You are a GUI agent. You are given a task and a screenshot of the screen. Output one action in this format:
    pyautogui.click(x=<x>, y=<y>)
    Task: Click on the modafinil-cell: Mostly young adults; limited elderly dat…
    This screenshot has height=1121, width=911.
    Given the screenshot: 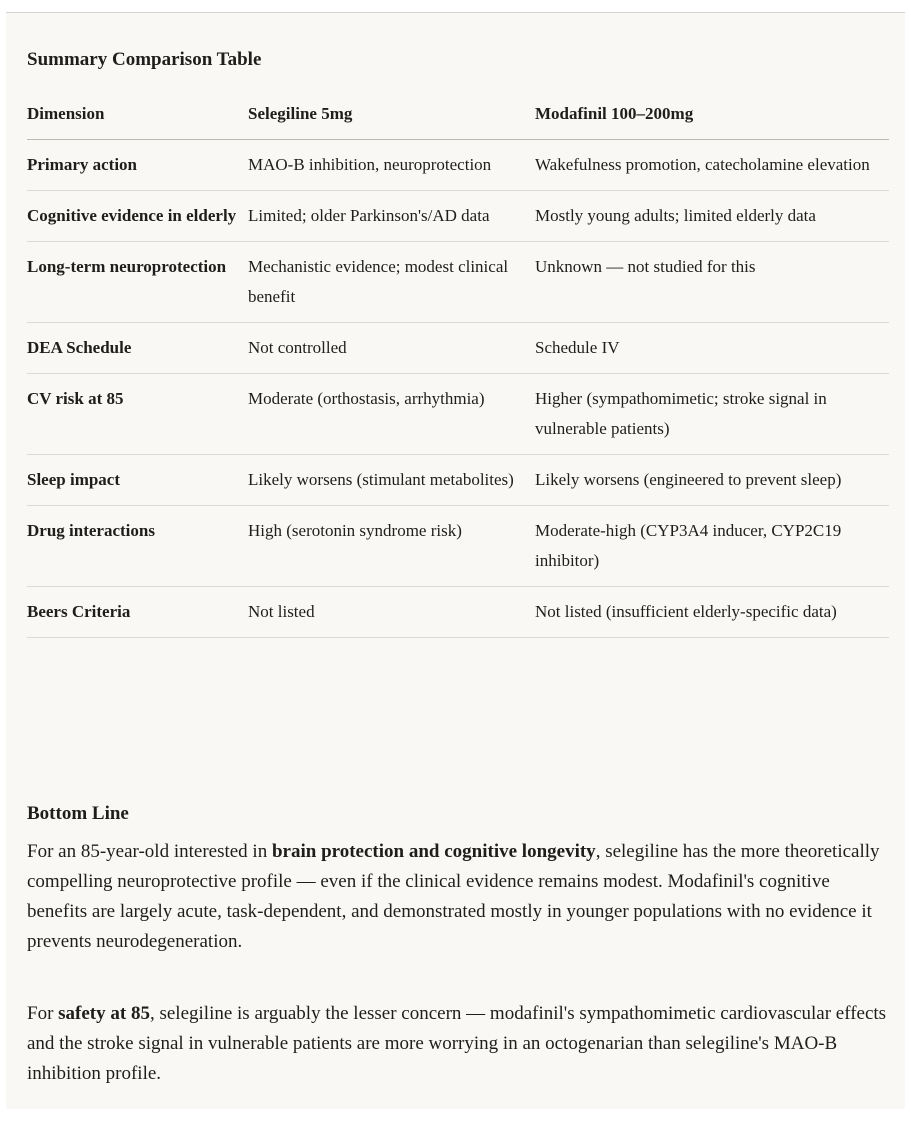 What is the action you would take?
    pyautogui.click(x=712, y=216)
    